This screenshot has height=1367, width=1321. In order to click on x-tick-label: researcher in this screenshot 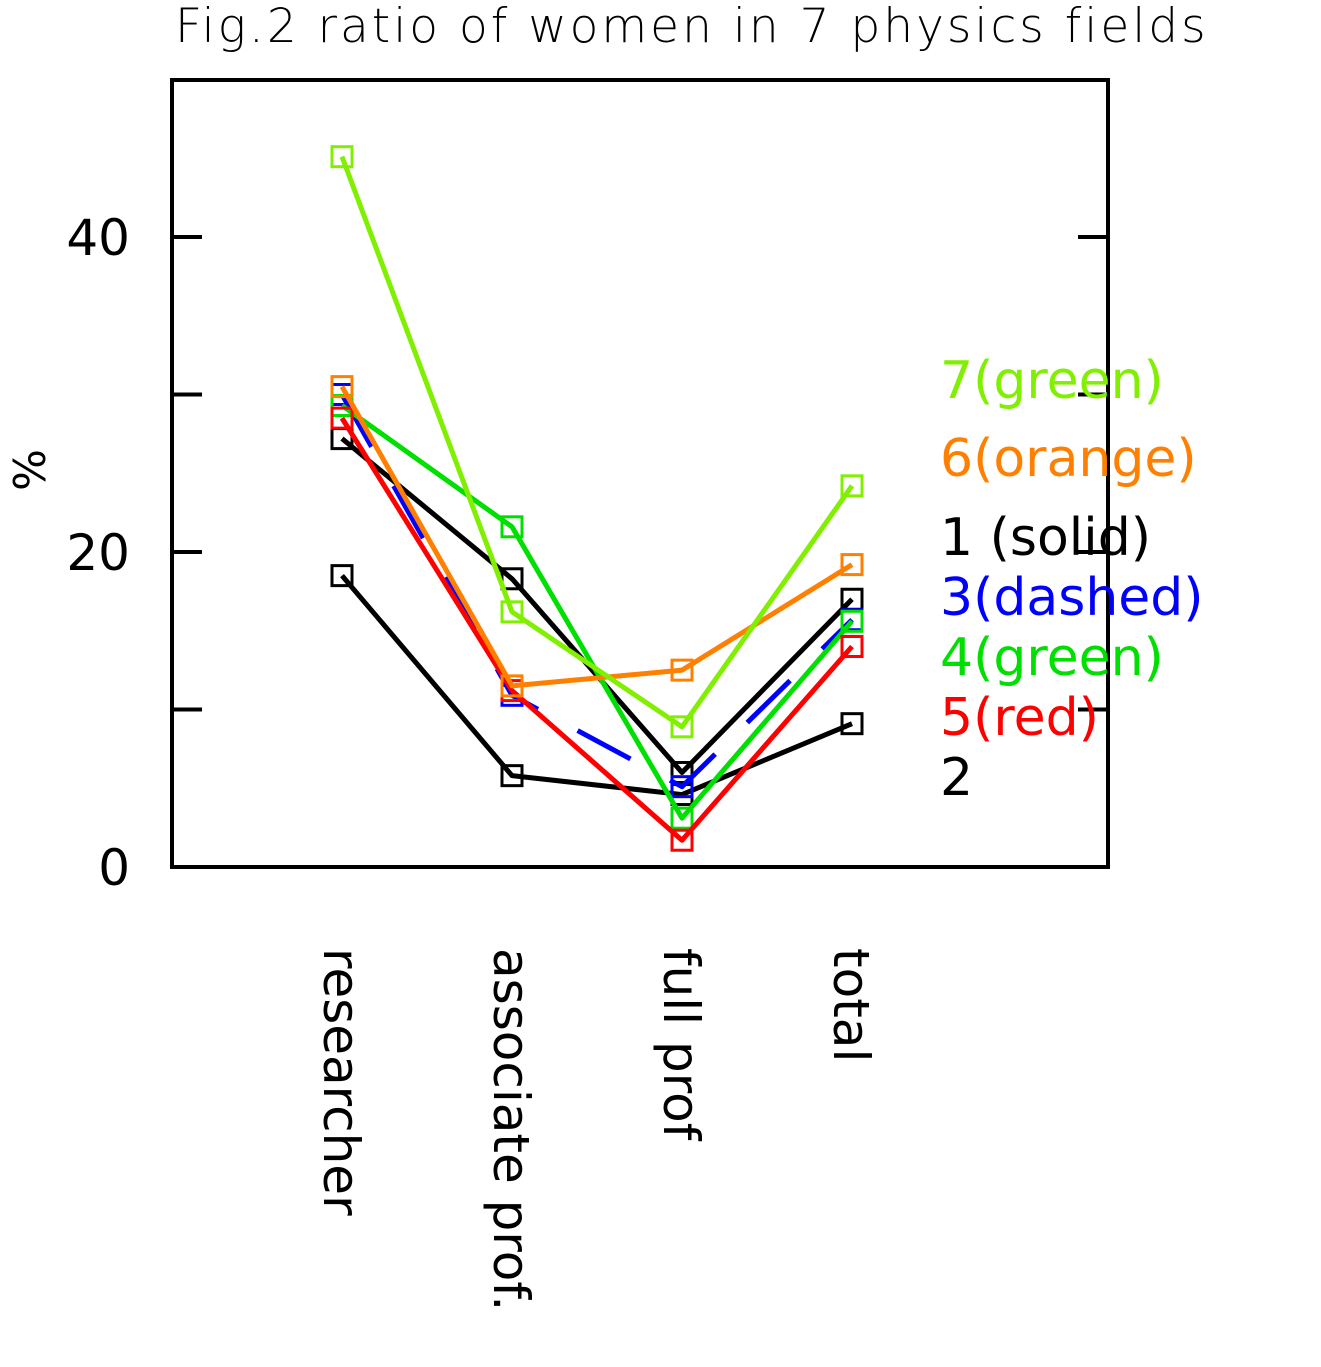, I will do `click(341, 1082)`.